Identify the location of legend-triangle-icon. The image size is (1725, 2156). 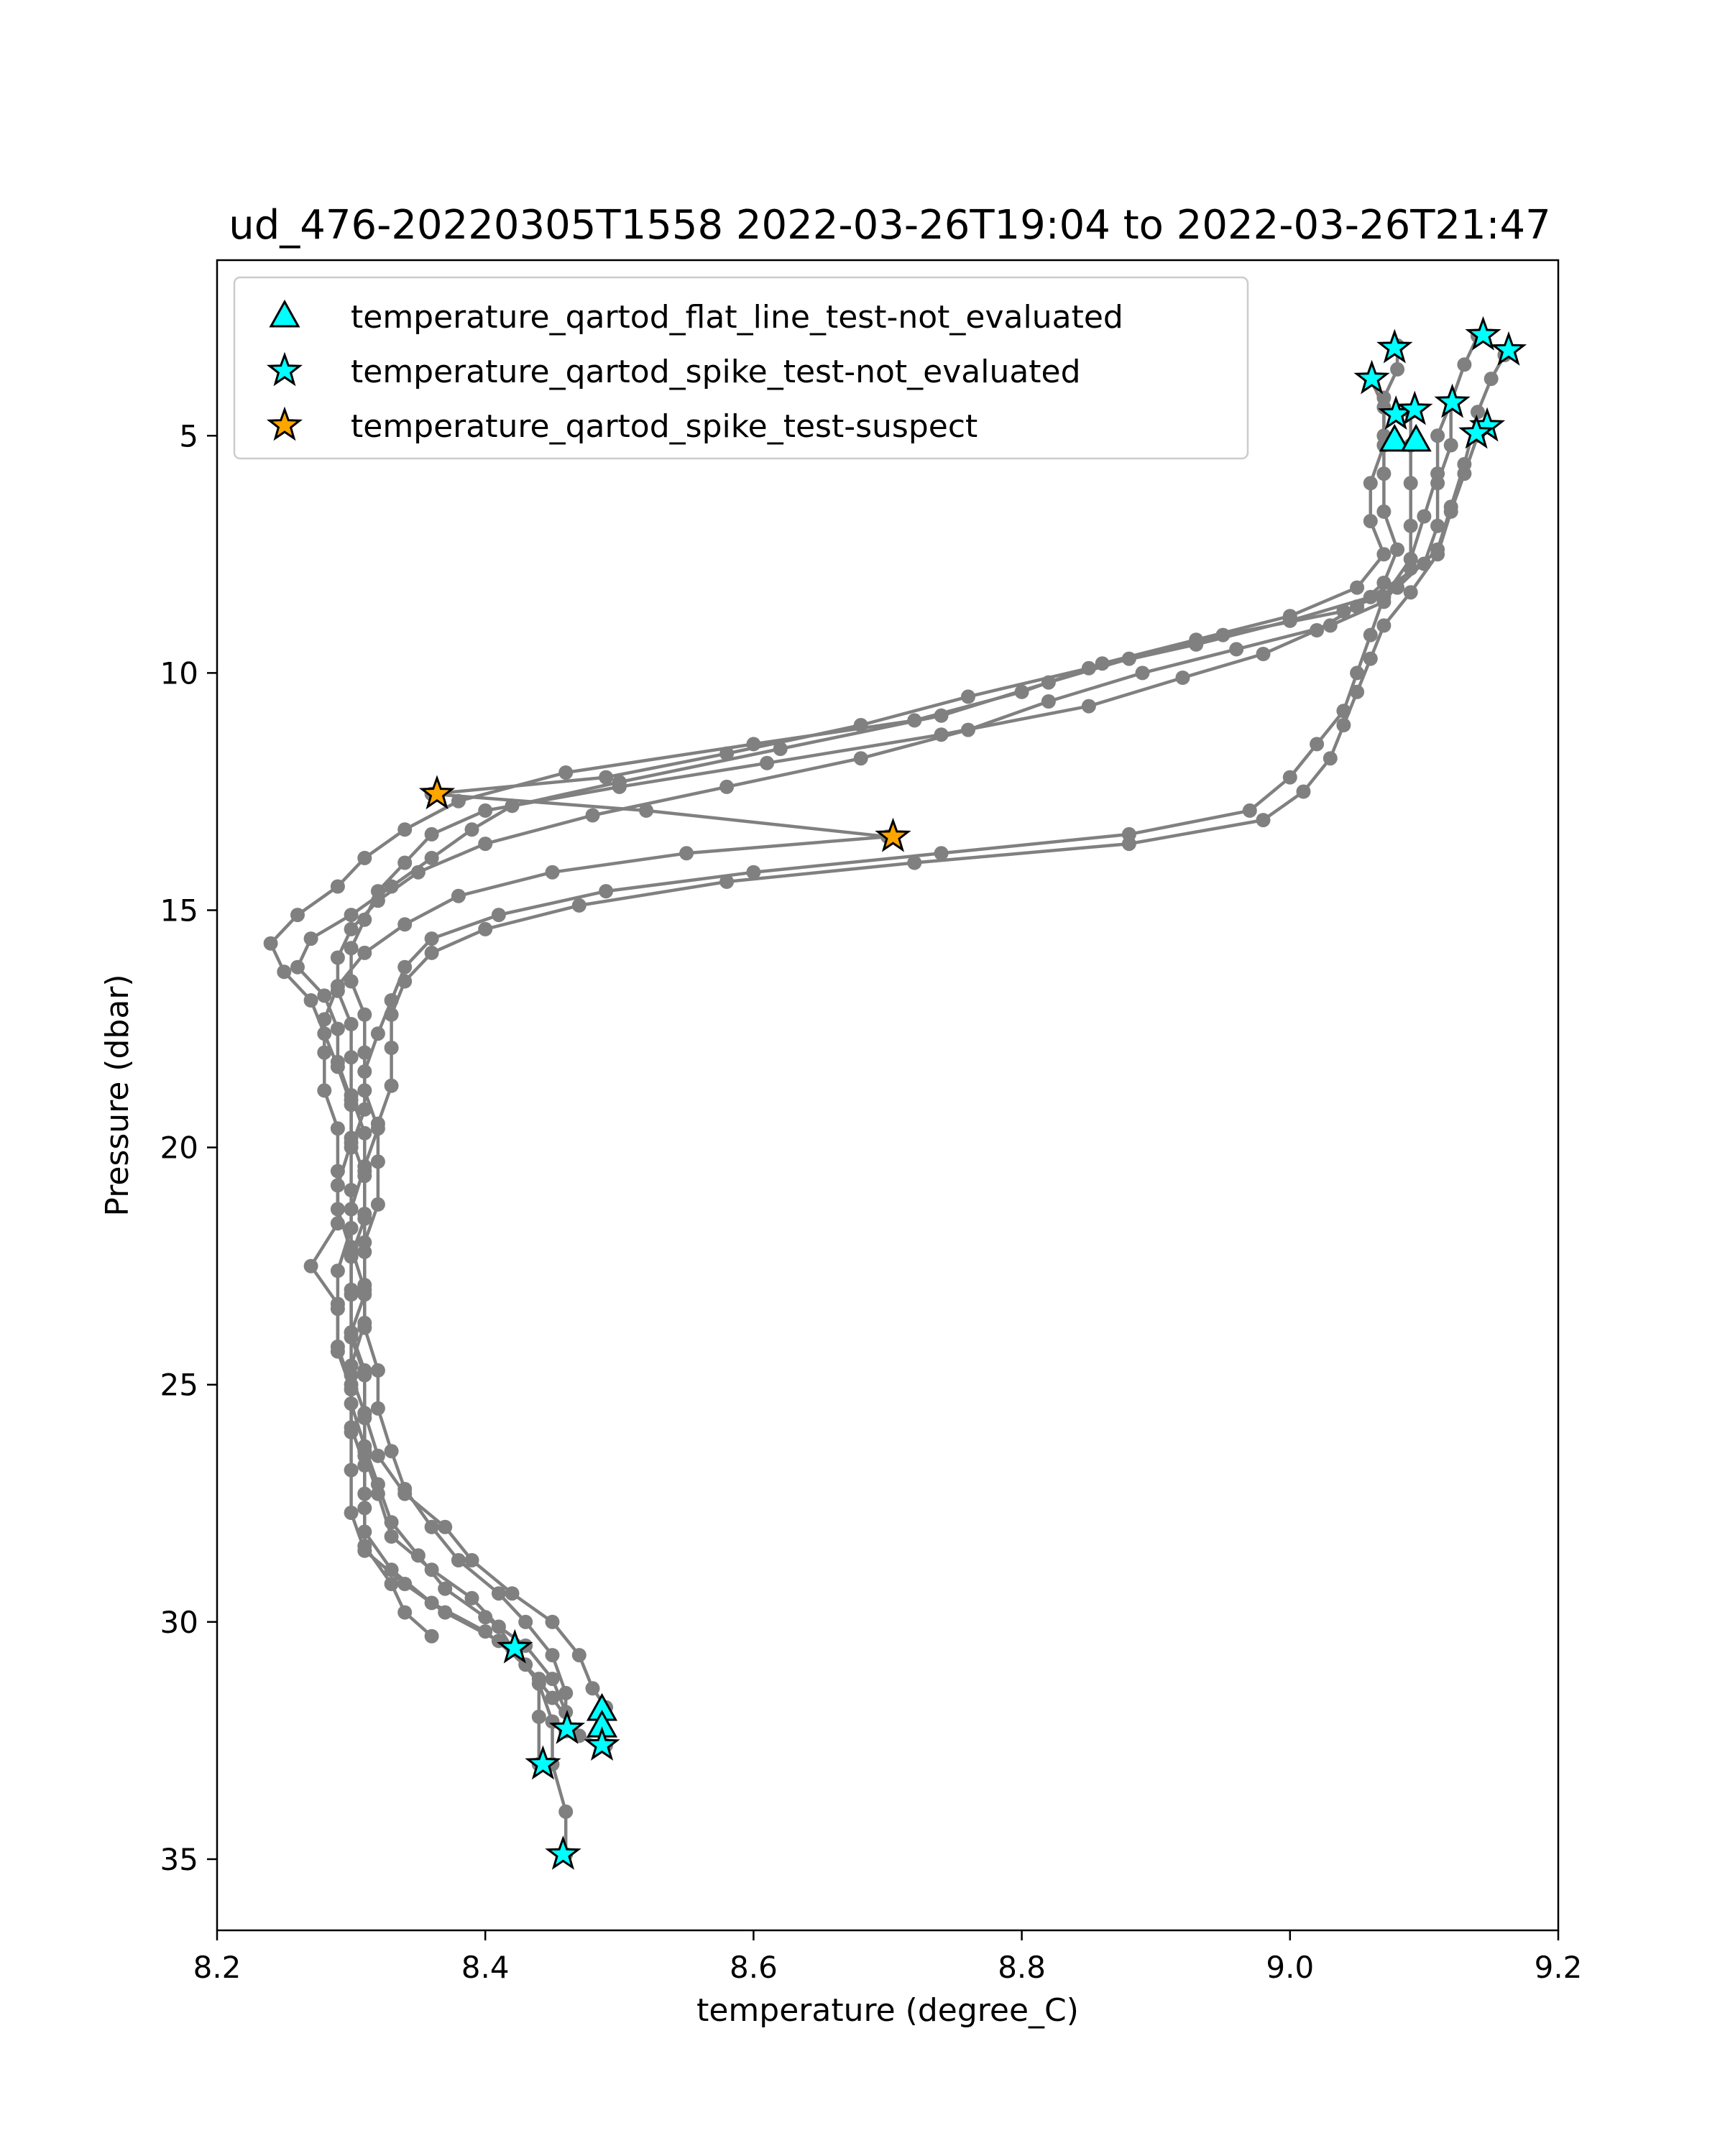
(284, 313).